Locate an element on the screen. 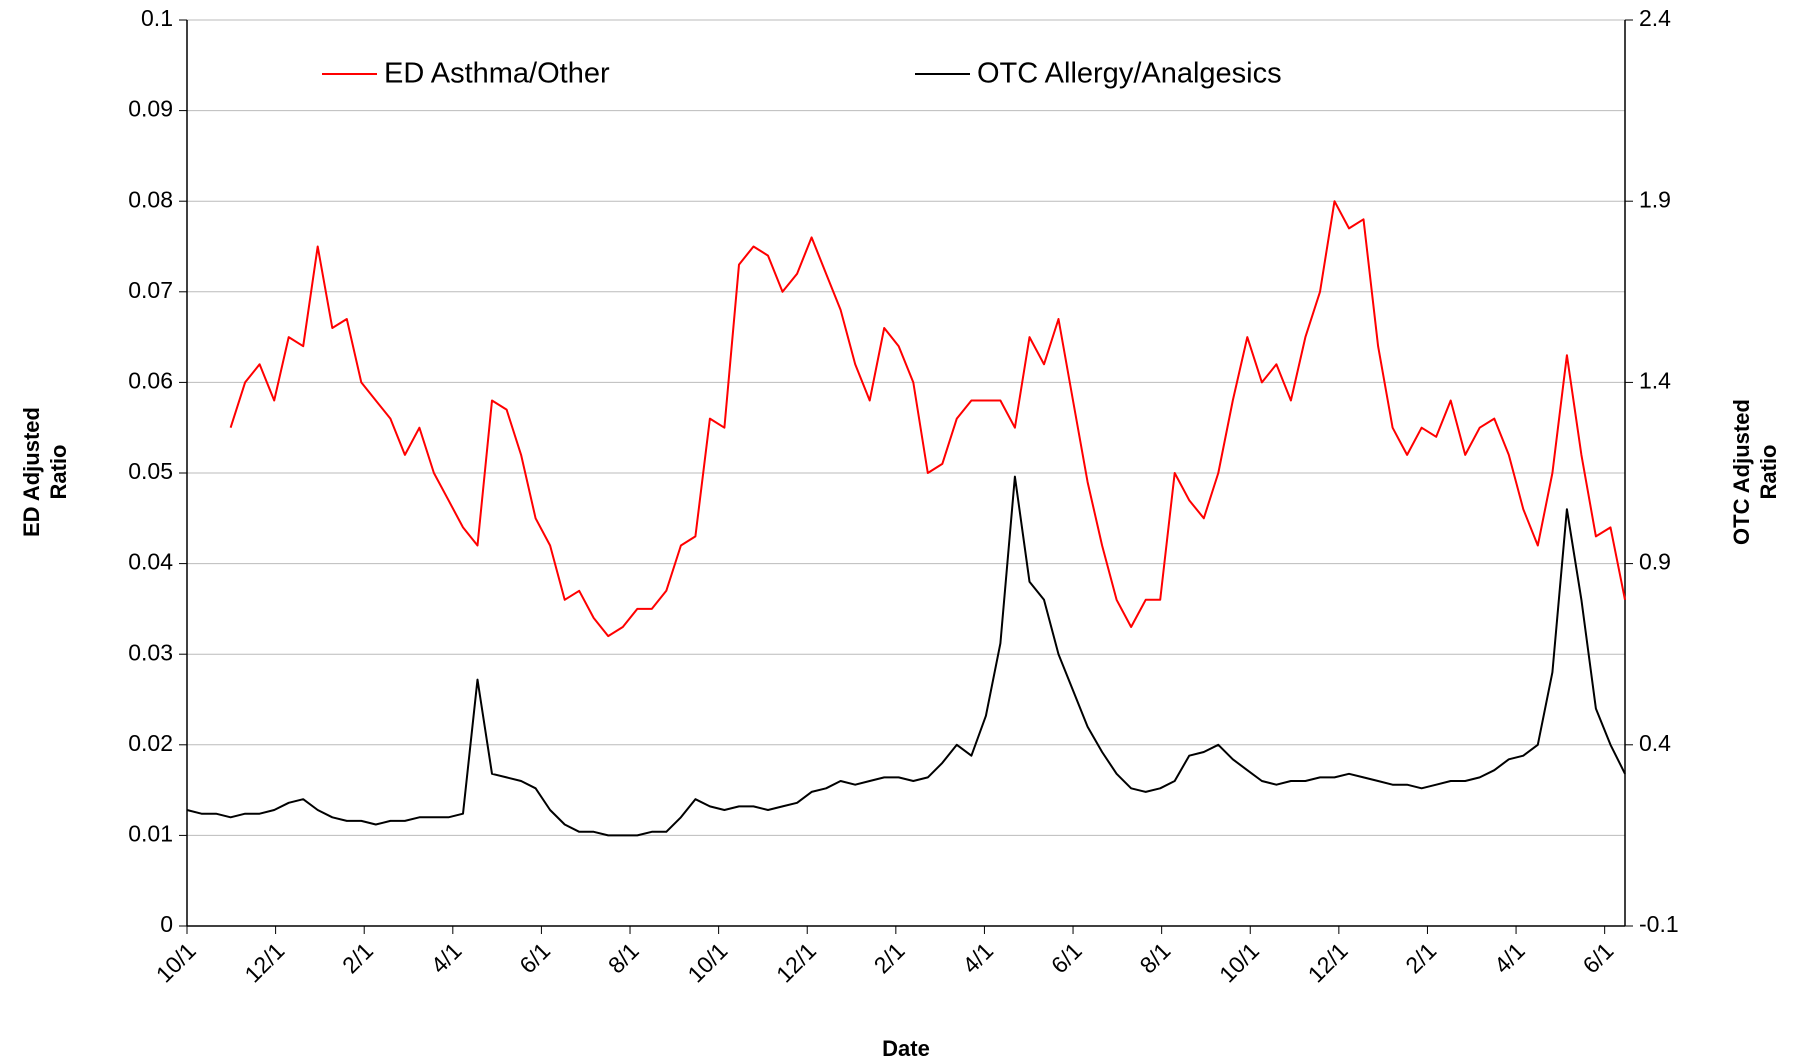 This screenshot has height=1064, width=1799. y-tick-label: 0.06 is located at coordinates (150, 380).